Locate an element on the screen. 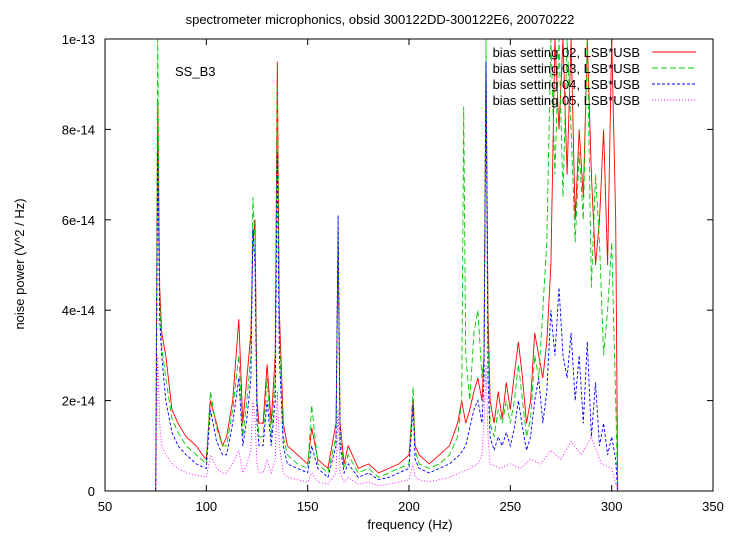 The height and width of the screenshot is (540, 740). legend-label: bias setting 03, LSB*USB is located at coordinates (566, 68).